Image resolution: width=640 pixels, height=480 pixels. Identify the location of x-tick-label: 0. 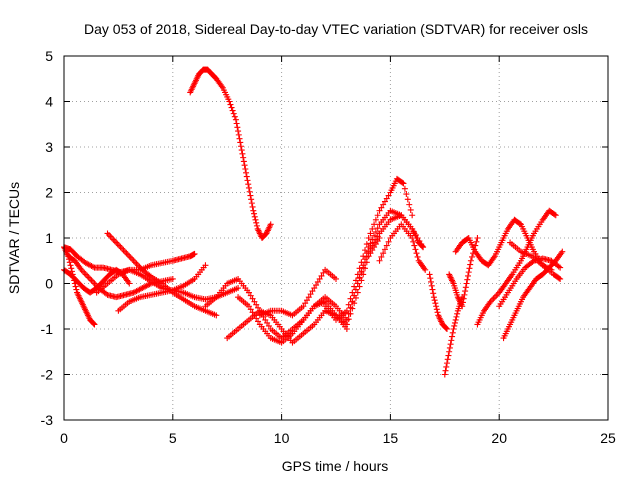
(64, 438).